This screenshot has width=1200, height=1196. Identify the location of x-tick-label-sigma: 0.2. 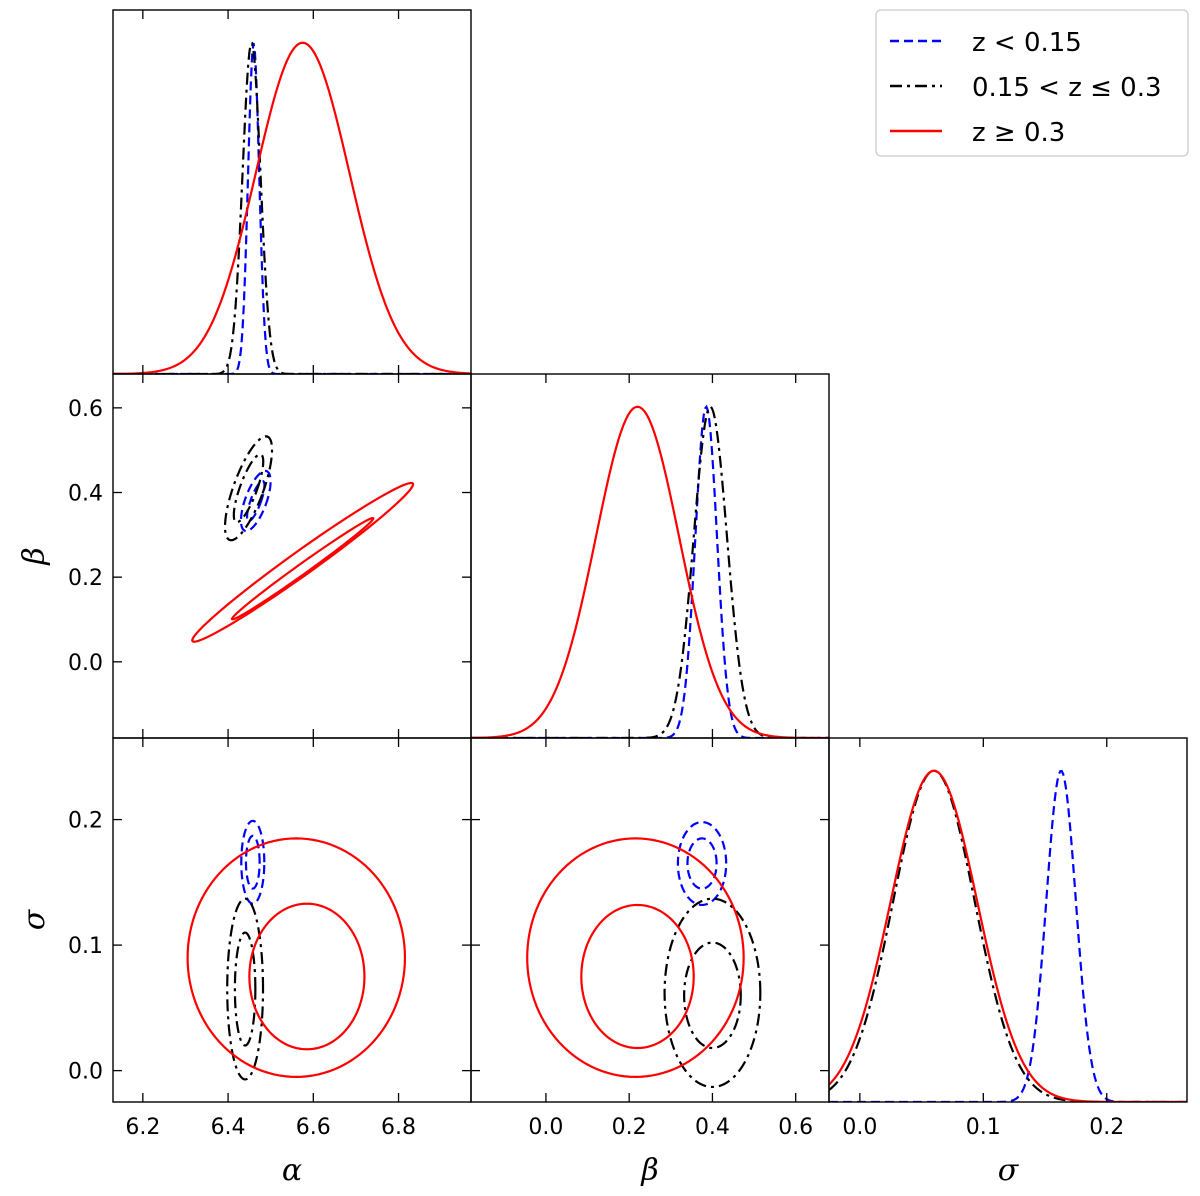
(1106, 1127).